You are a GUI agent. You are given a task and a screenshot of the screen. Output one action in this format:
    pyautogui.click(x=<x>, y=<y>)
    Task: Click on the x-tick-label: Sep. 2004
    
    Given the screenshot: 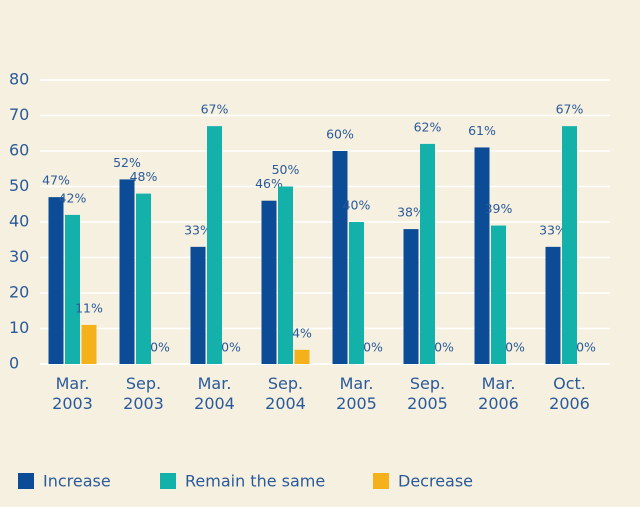 What is the action you would take?
    pyautogui.click(x=285, y=393)
    